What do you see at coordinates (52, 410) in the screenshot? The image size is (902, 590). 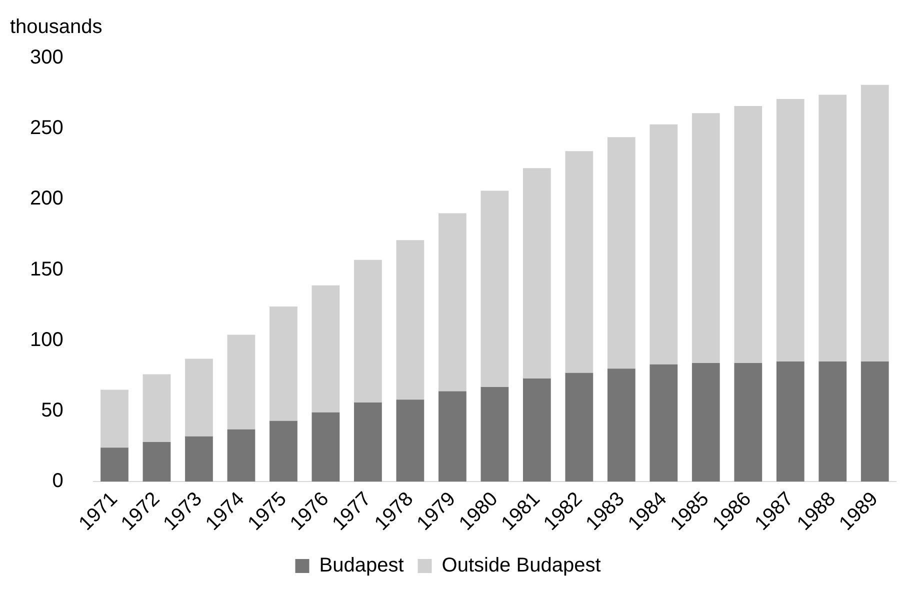 I see `y-tick-label: 50` at bounding box center [52, 410].